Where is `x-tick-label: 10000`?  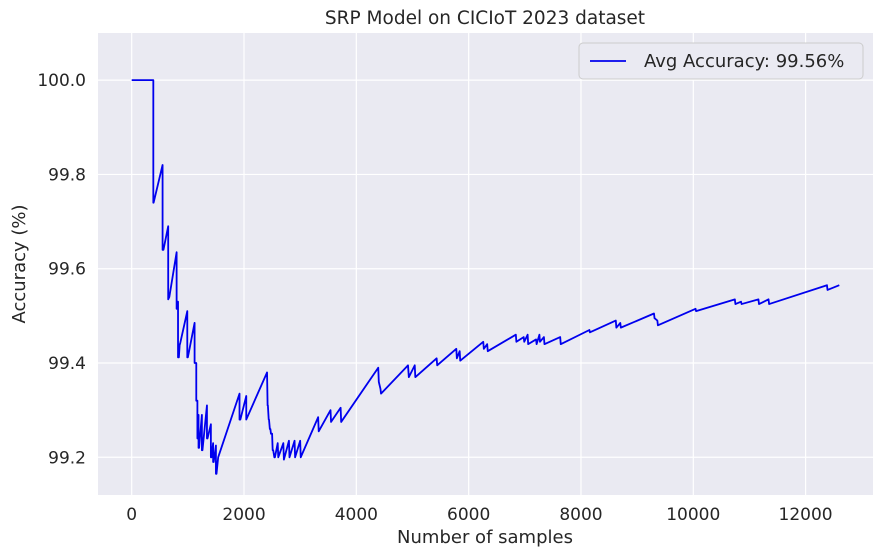
x-tick-label: 10000 is located at coordinates (693, 515).